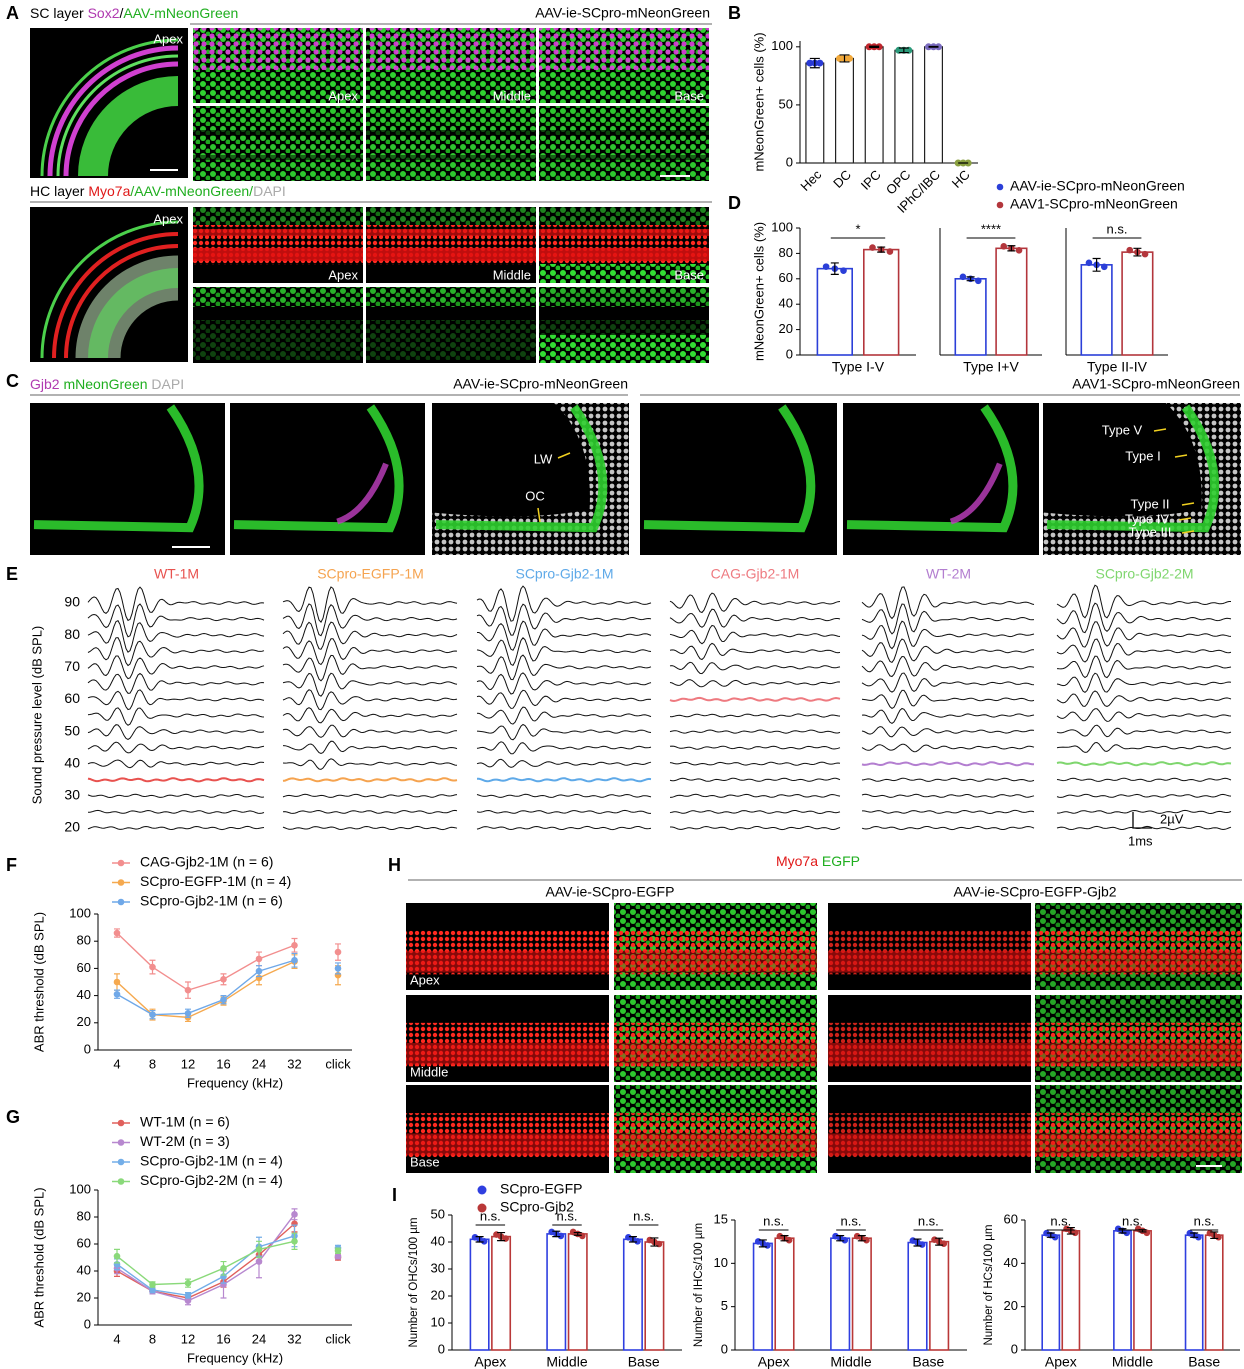  What do you see at coordinates (991, 228) in the screenshot?
I see `significance-label: ****` at bounding box center [991, 228].